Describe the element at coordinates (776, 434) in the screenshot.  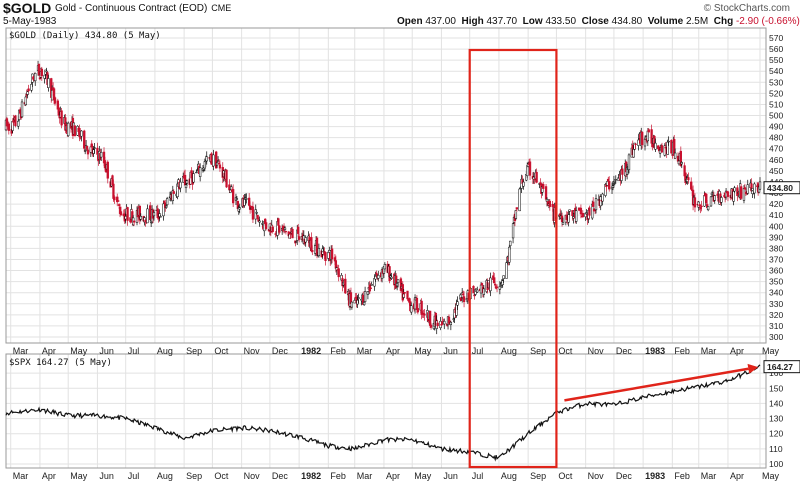
I see `spx-y-tick: 120` at that location.